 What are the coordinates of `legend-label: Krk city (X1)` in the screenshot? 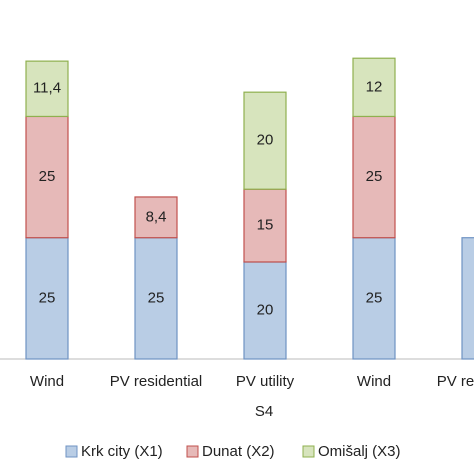 It's located at (122, 451).